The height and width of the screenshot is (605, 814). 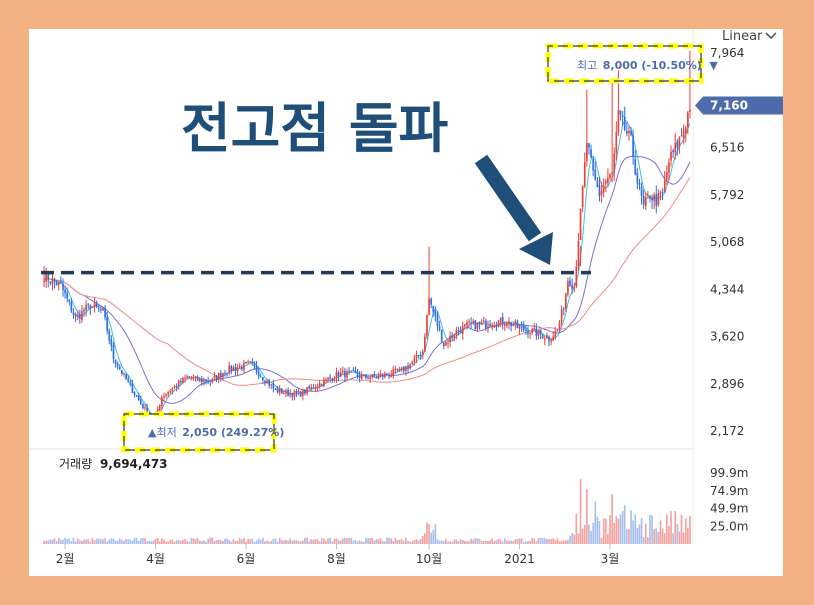 What do you see at coordinates (610, 559) in the screenshot?
I see `x-tick-label: 3월` at bounding box center [610, 559].